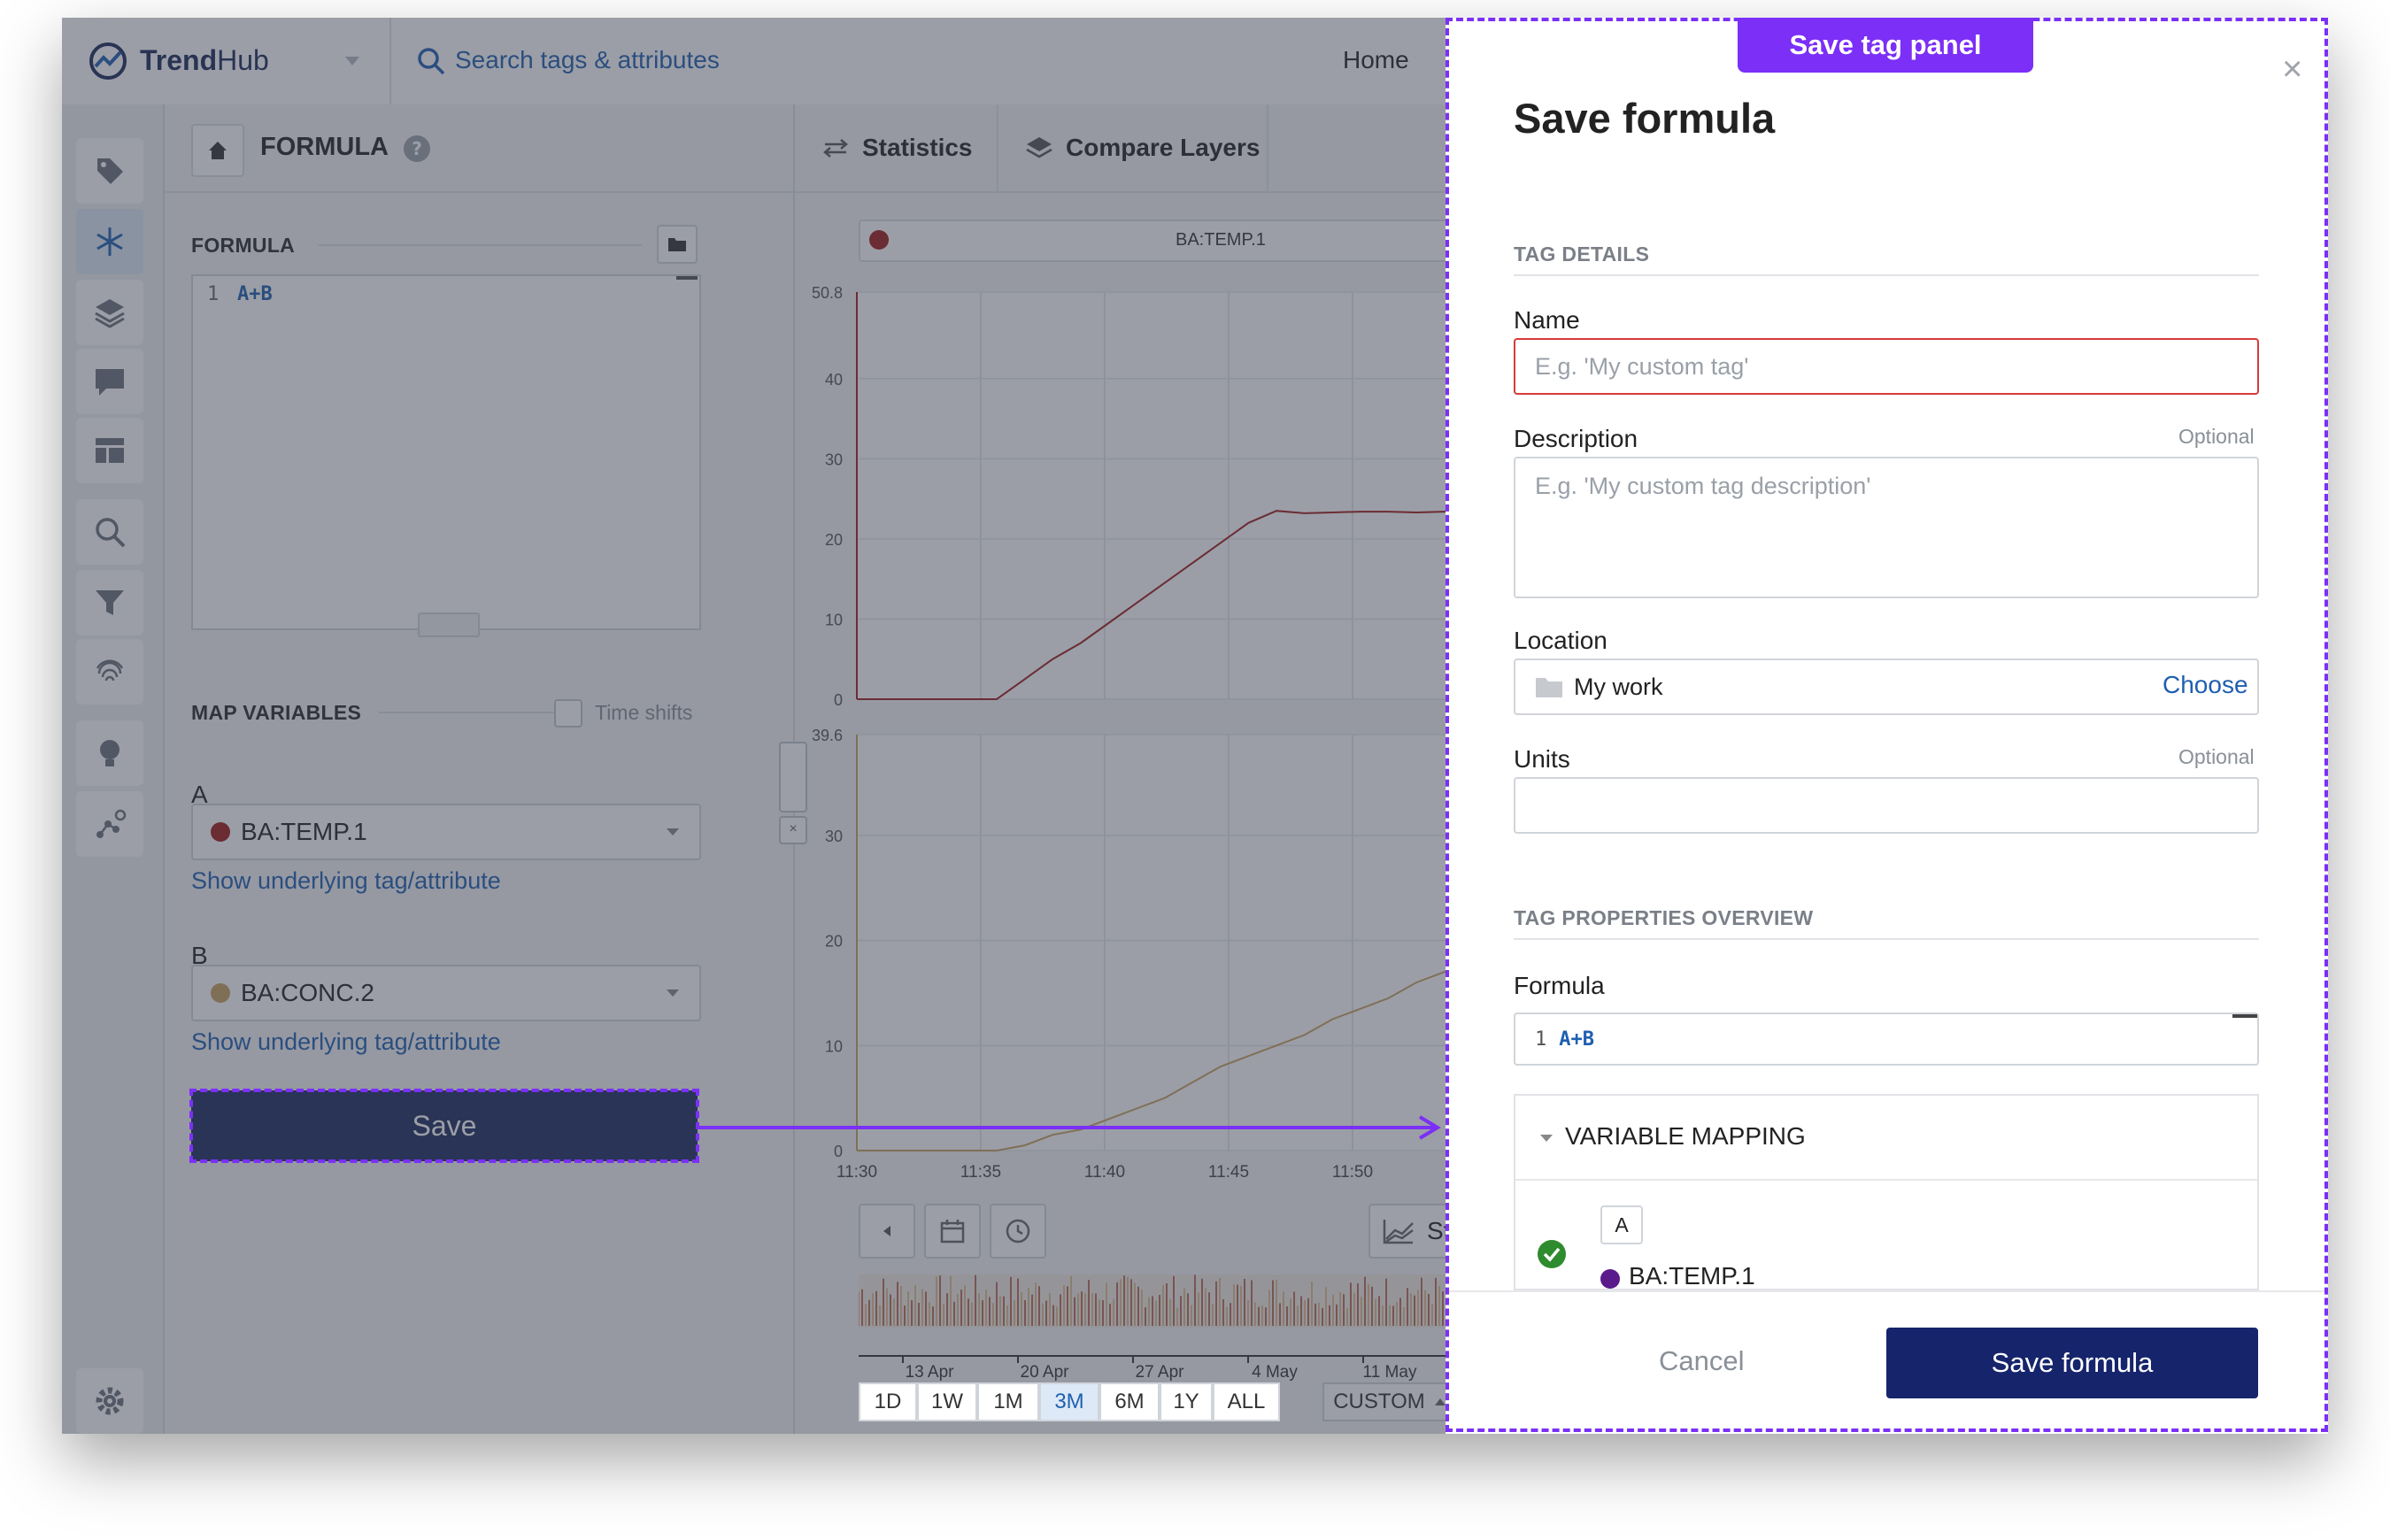 Image resolution: width=2390 pixels, height=1540 pixels. I want to click on range-button-1w: 1W, so click(947, 1401).